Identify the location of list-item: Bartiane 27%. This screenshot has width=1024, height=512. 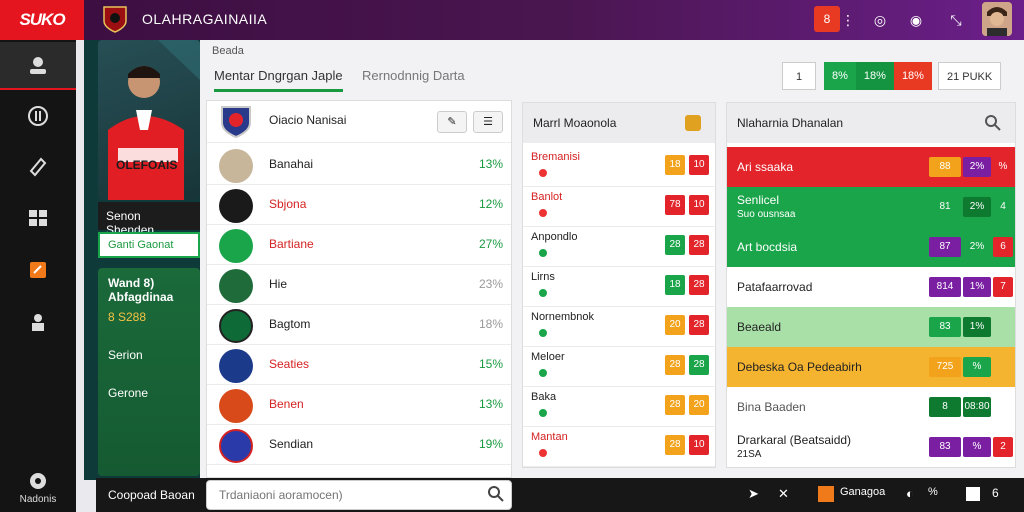
(359, 245).